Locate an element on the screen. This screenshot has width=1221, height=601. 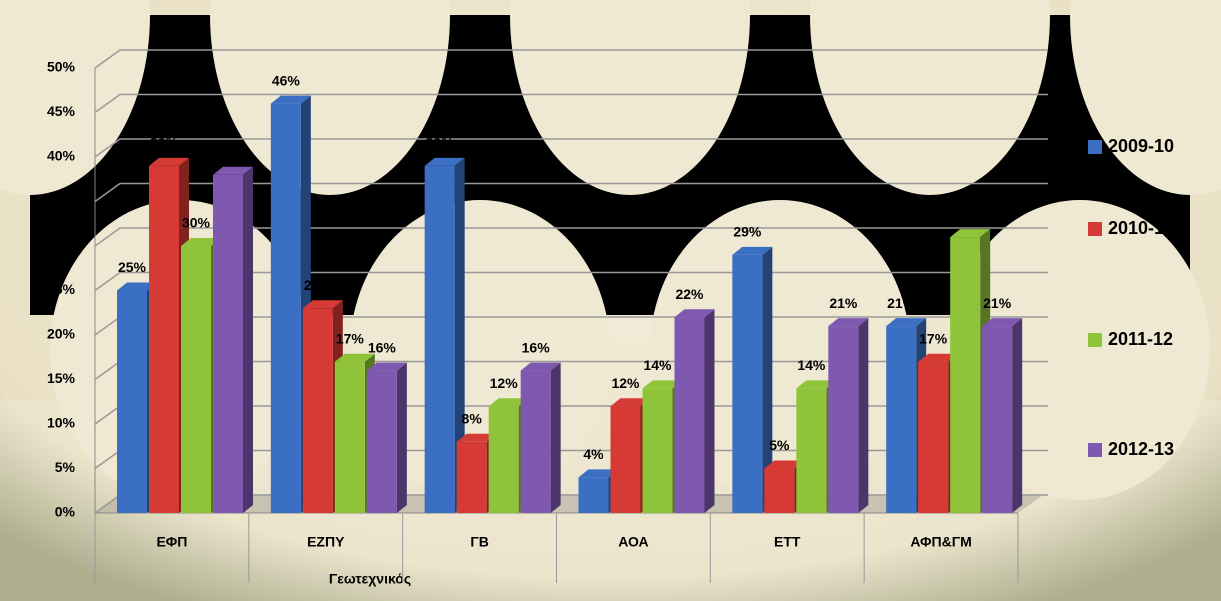
y-tick-label: 15% is located at coordinates (61, 378).